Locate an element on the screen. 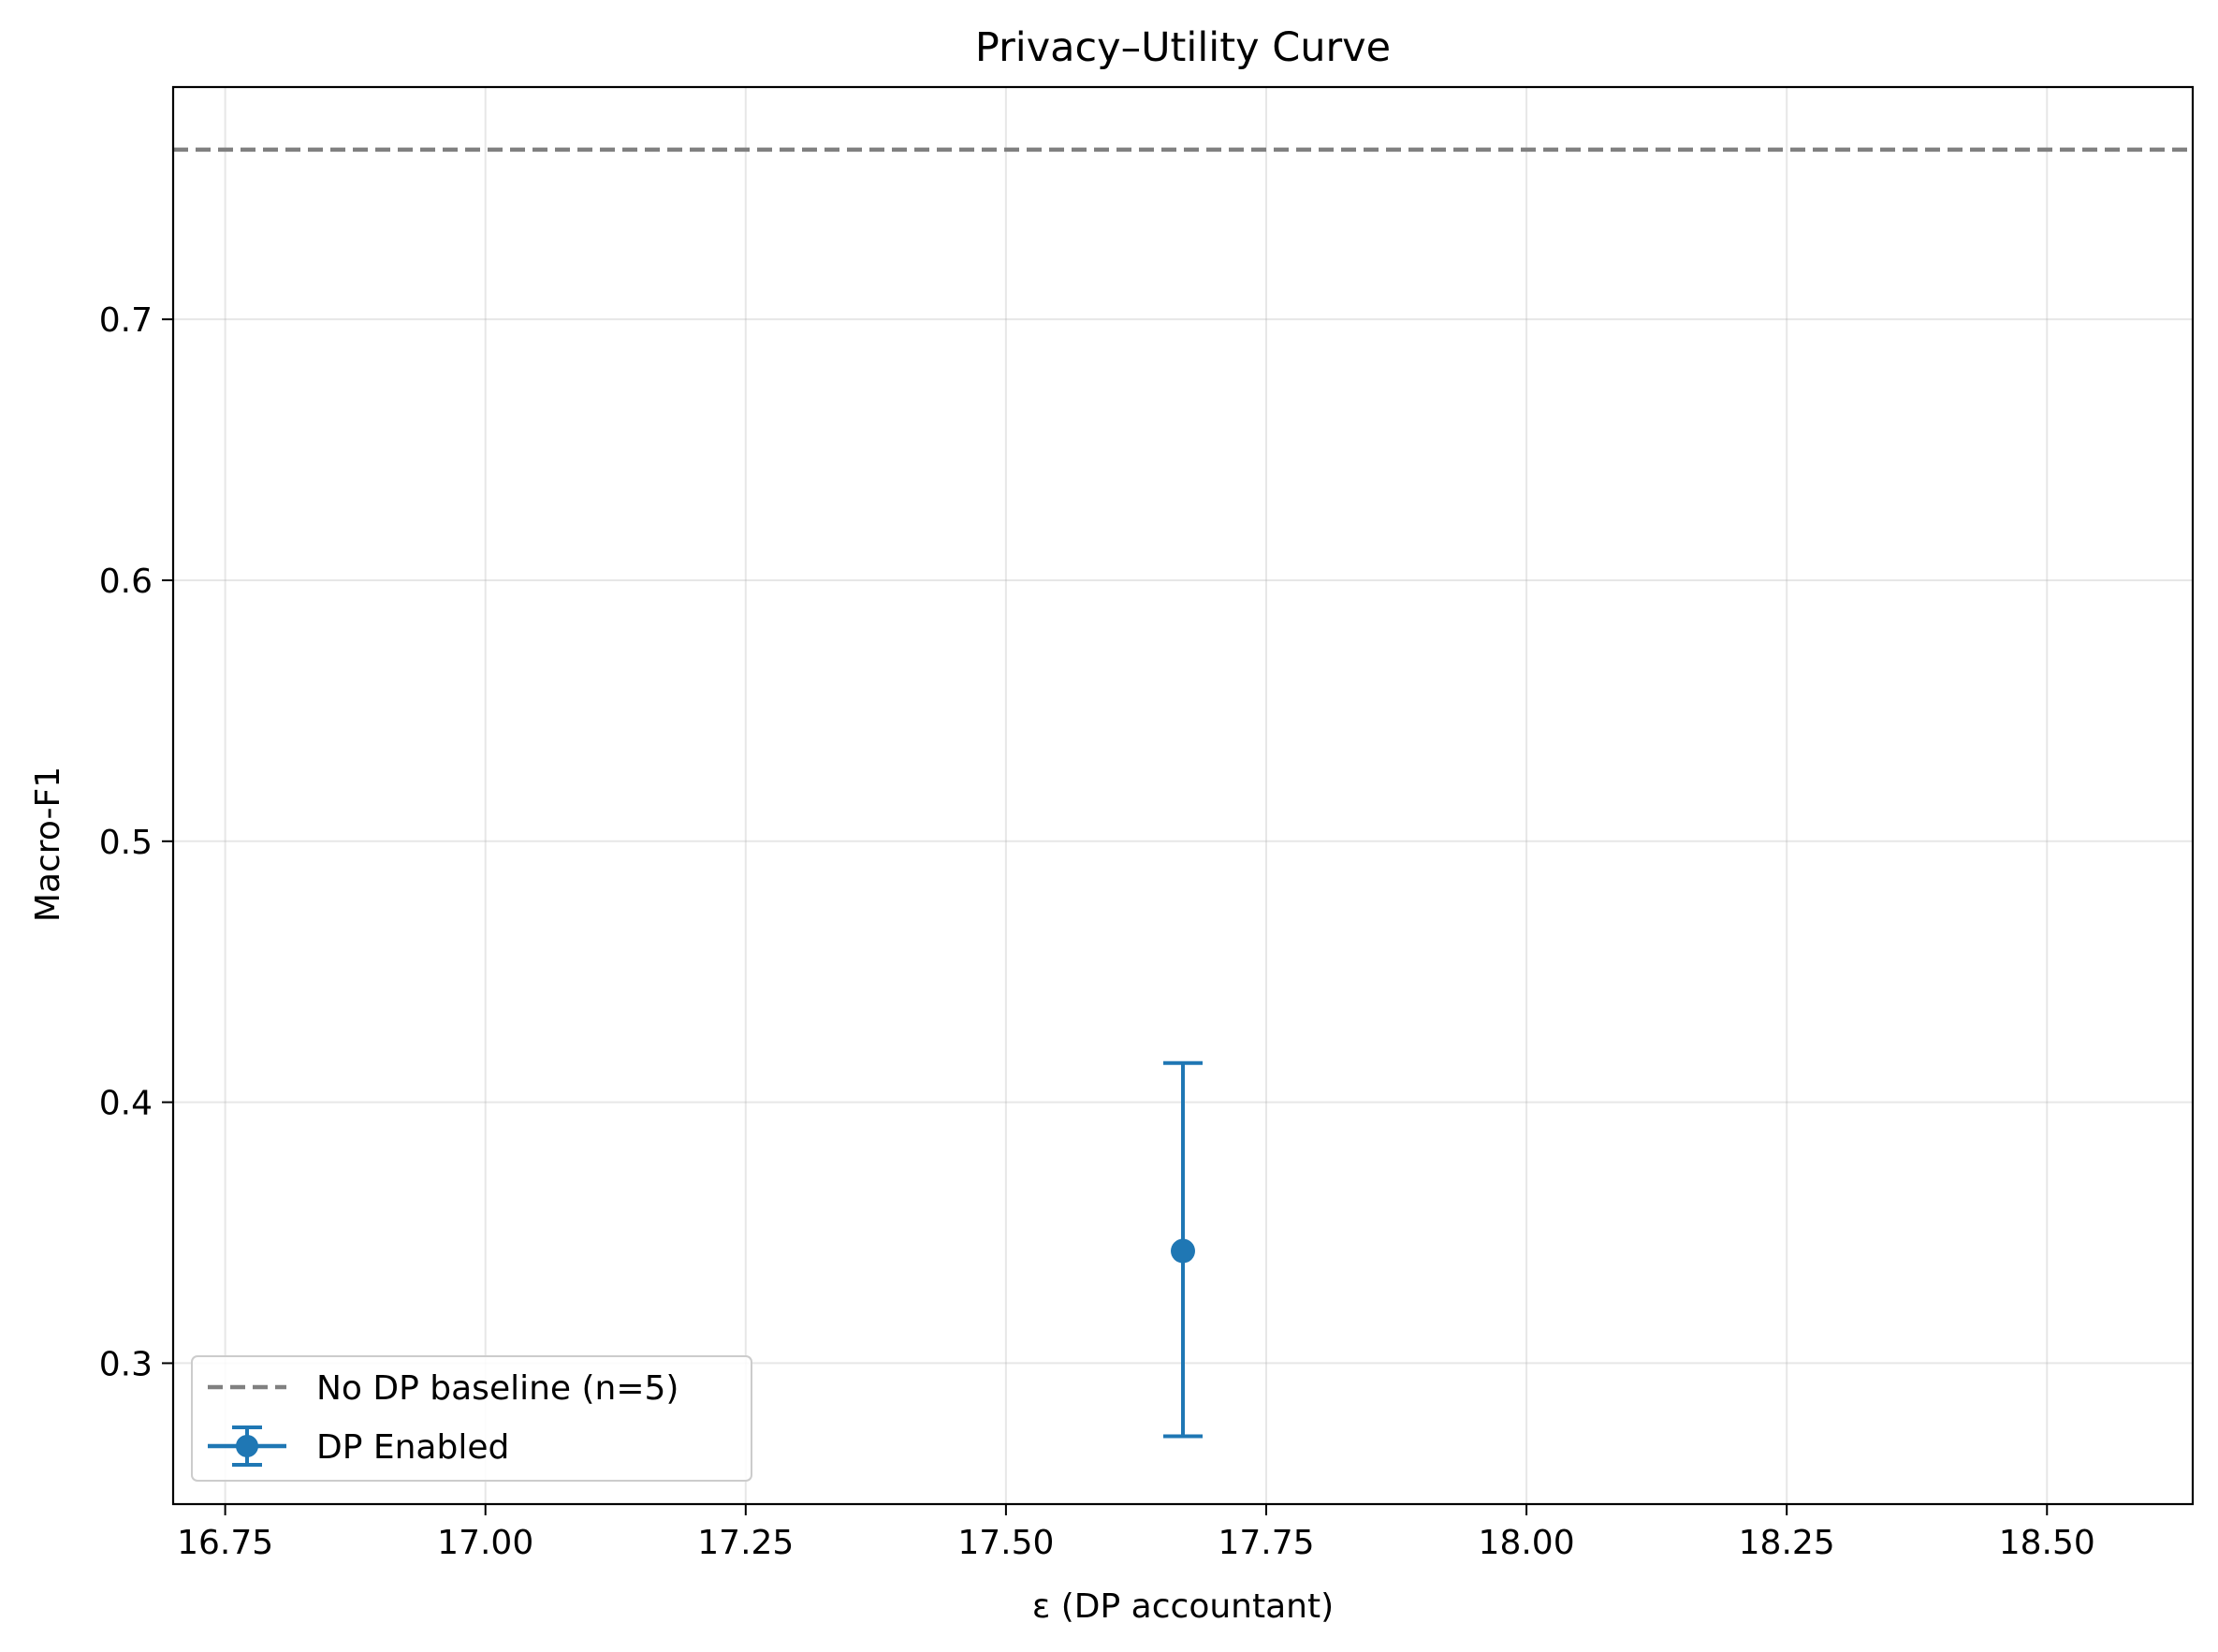 The height and width of the screenshot is (1652, 2218). data-point-marker is located at coordinates (1183, 1251).